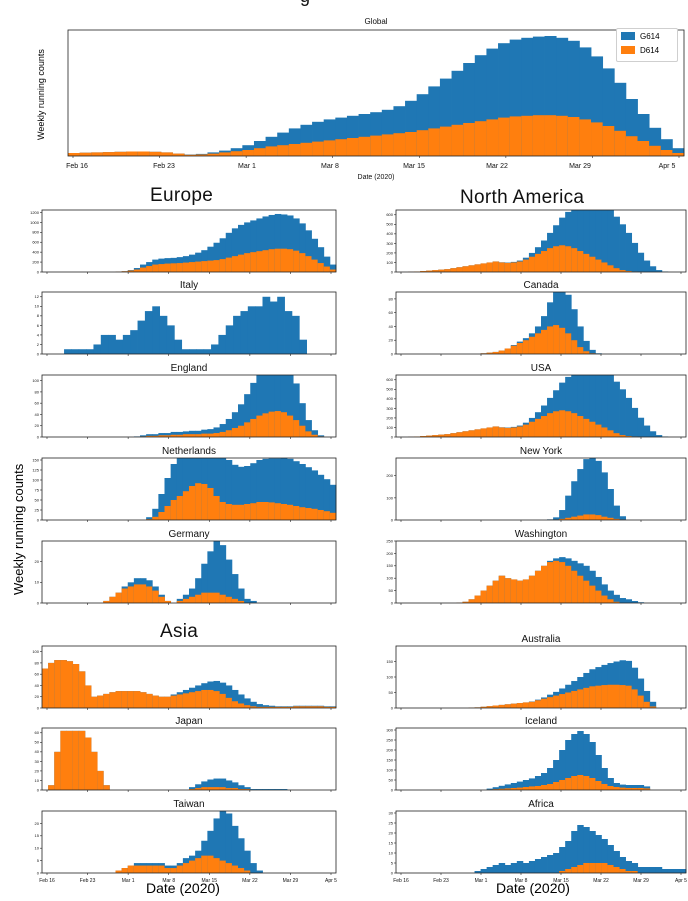  What do you see at coordinates (375, 21) in the screenshot?
I see `chart-title: Global` at bounding box center [375, 21].